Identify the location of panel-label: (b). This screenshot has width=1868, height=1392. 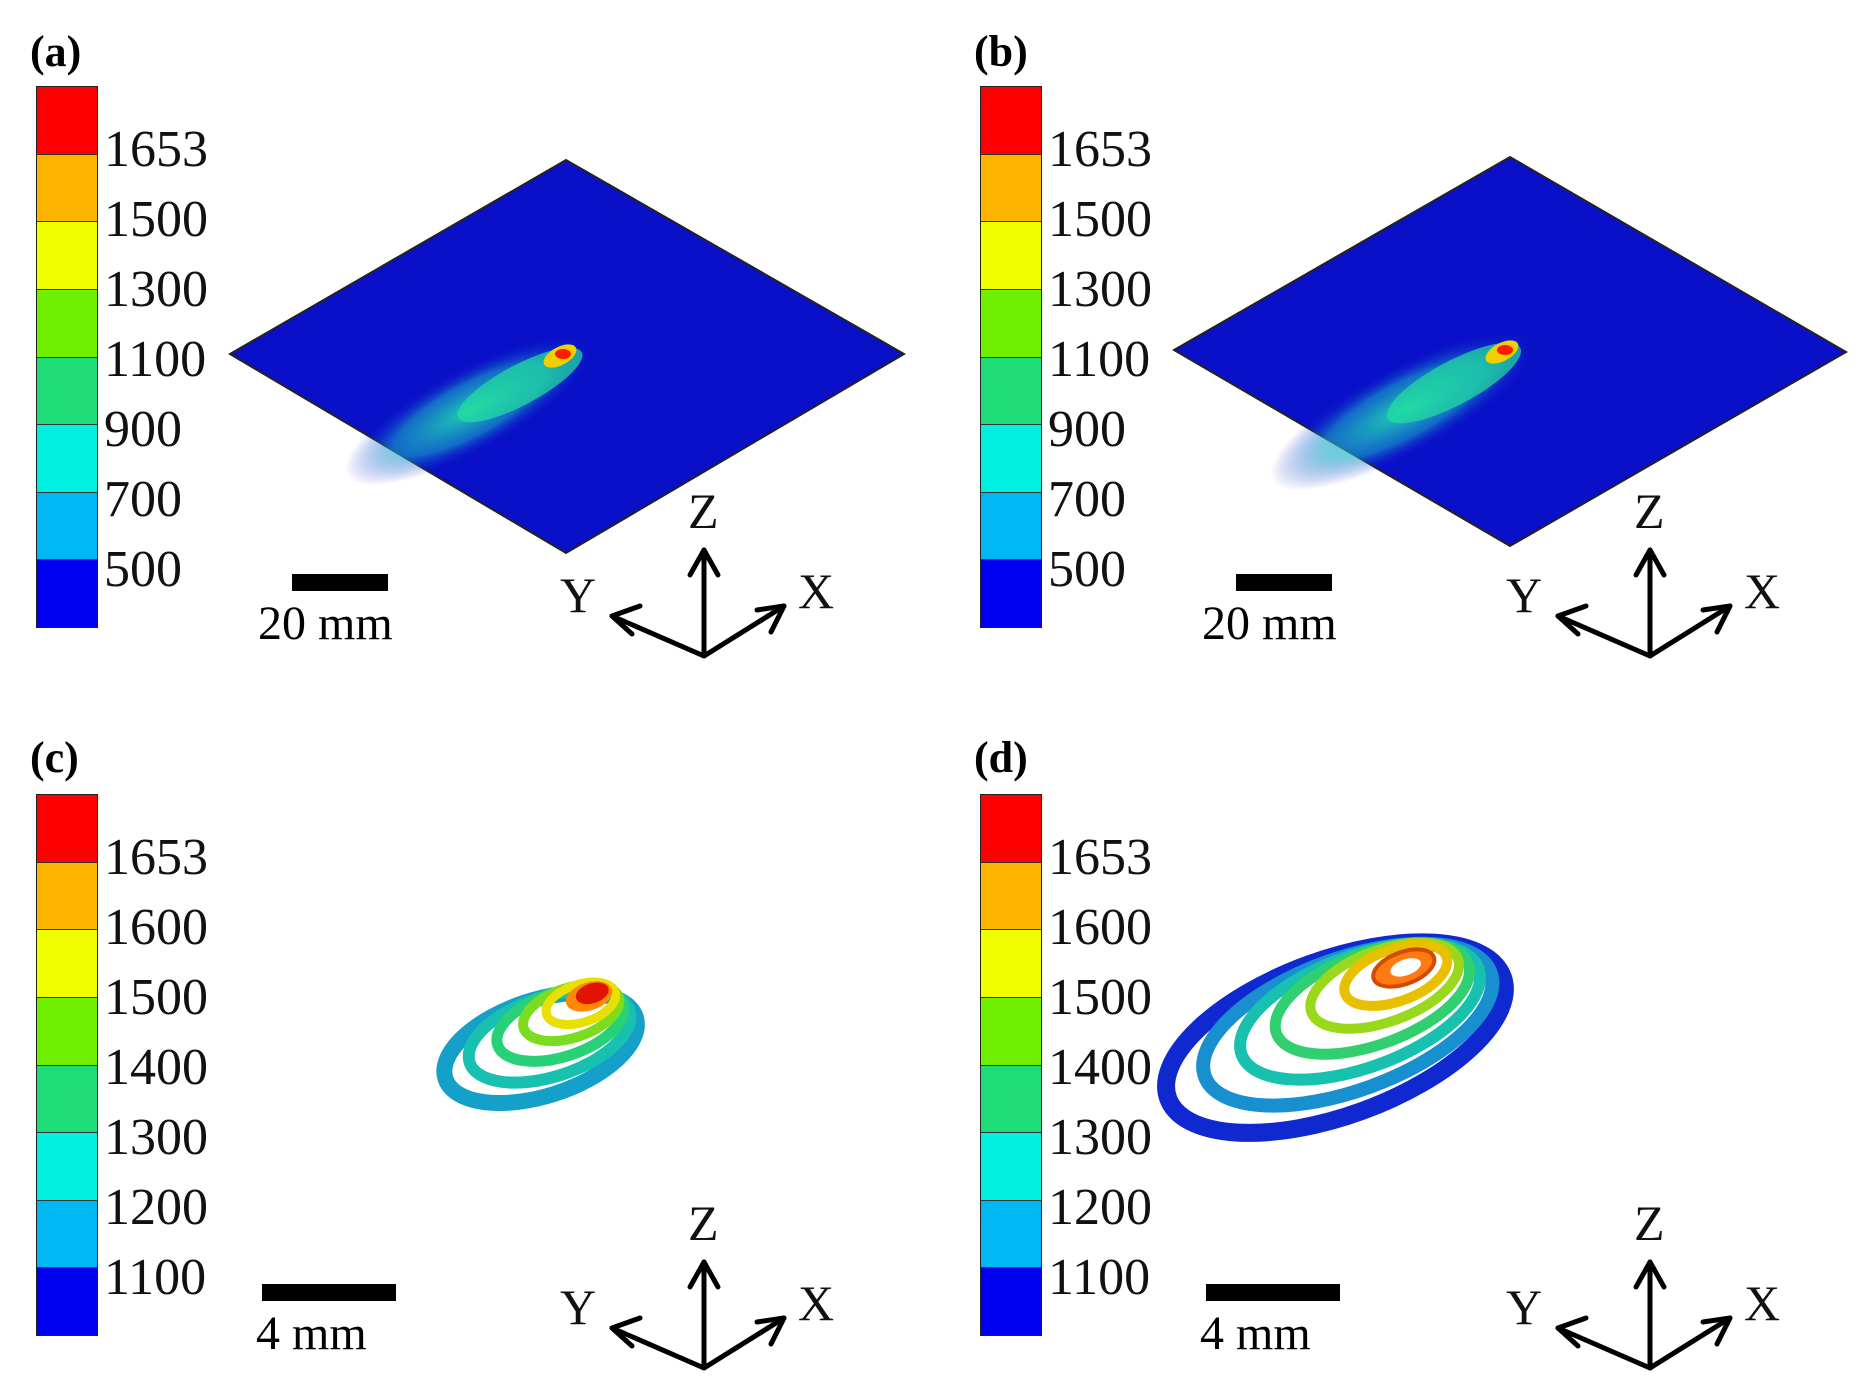
(1001, 51).